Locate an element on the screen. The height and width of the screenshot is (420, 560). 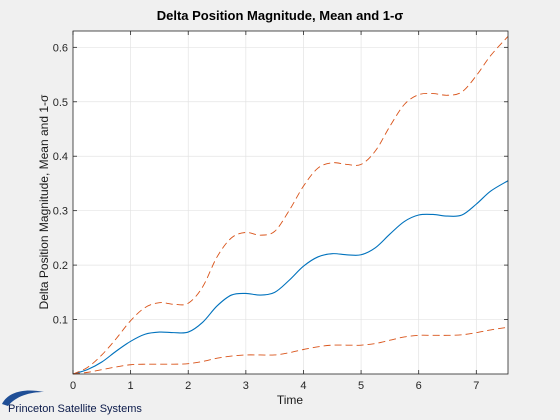
x-tick-label: 1 is located at coordinates (131, 386).